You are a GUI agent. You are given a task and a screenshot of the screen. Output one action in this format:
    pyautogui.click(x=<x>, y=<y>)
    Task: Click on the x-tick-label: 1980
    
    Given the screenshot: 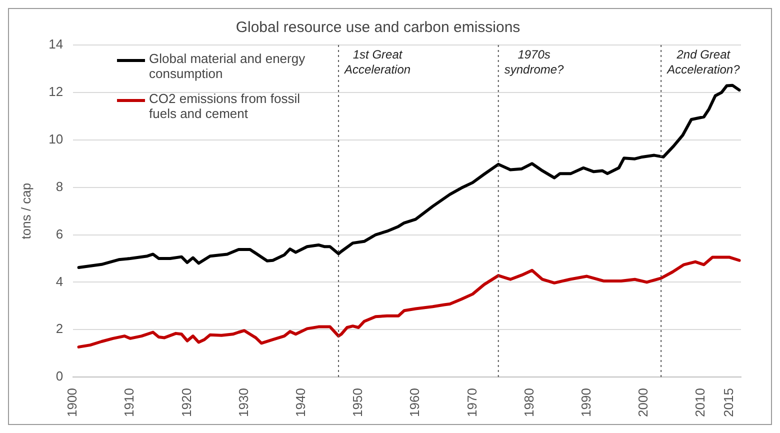 What is the action you would take?
    pyautogui.click(x=528, y=402)
    